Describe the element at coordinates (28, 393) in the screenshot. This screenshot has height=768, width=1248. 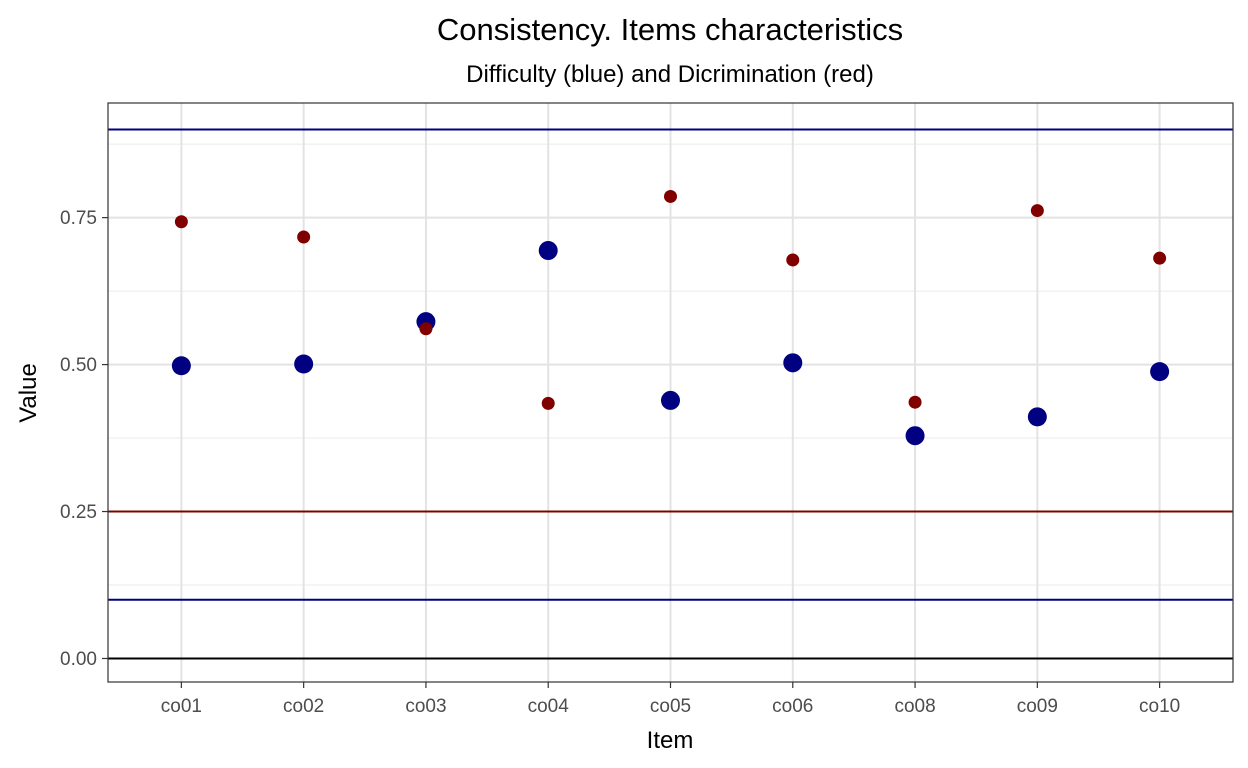
I see `y-axis-title: Value` at that location.